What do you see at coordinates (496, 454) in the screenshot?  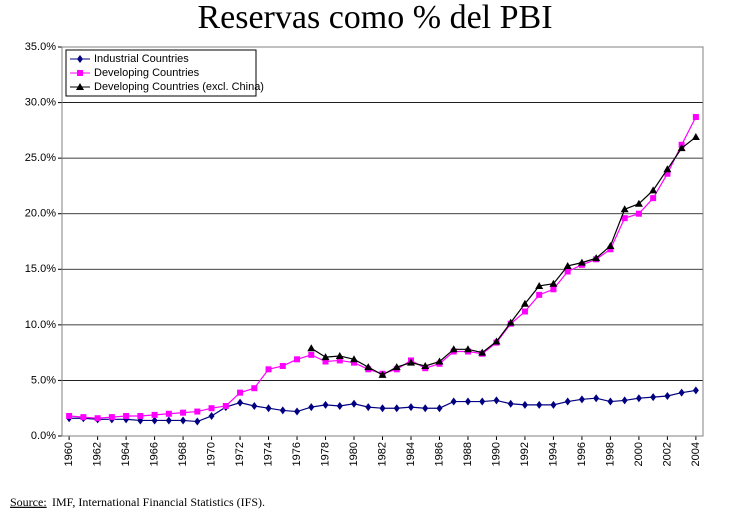 I see `x-tick-label: 1990` at bounding box center [496, 454].